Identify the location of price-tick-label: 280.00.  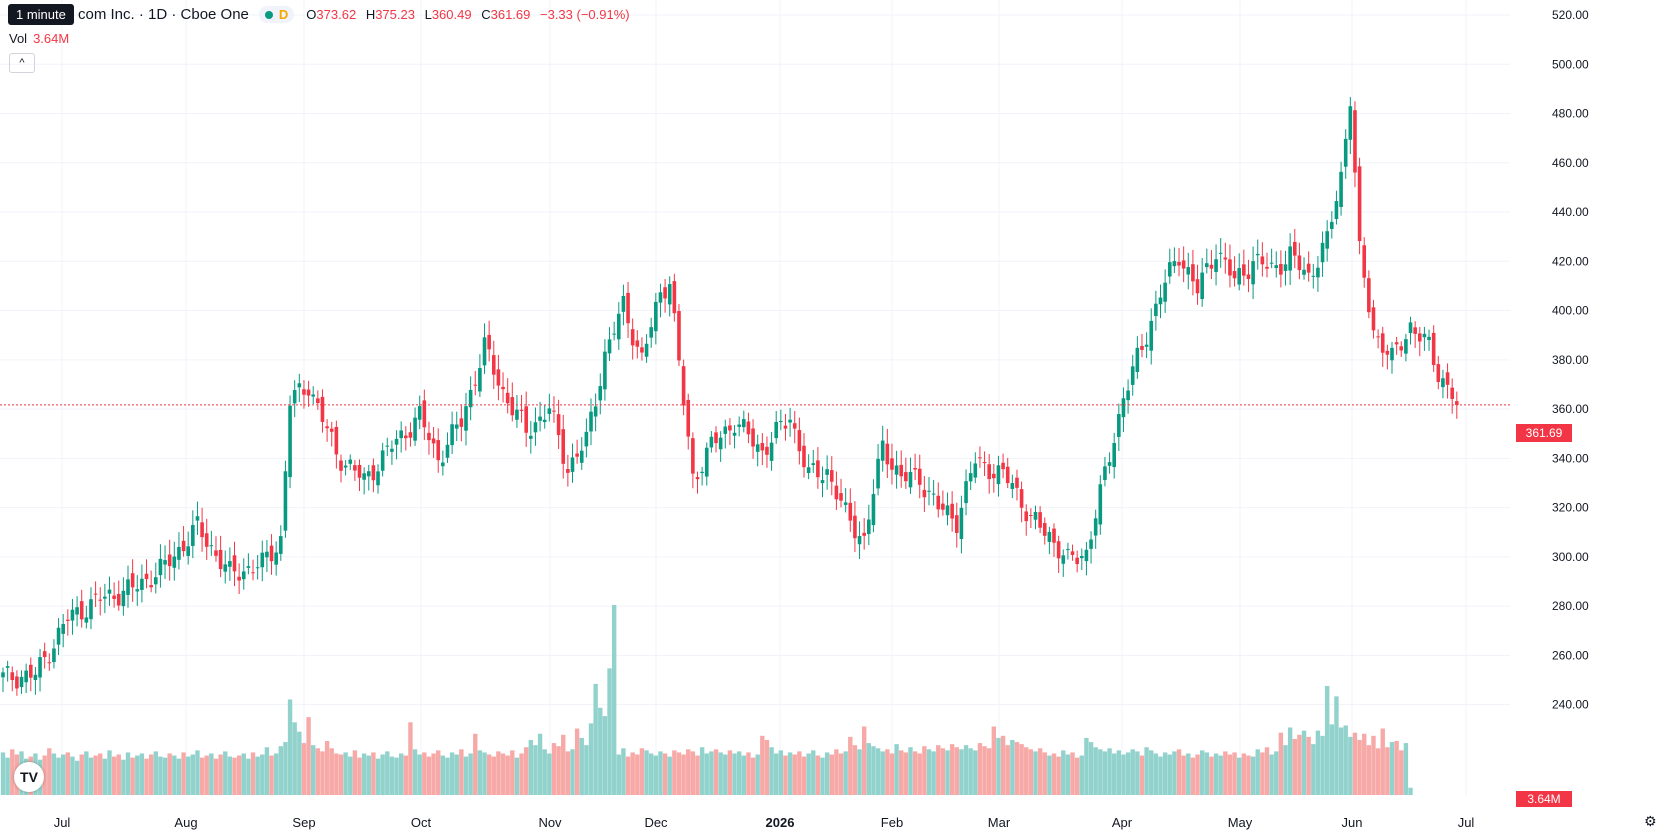
(1570, 606).